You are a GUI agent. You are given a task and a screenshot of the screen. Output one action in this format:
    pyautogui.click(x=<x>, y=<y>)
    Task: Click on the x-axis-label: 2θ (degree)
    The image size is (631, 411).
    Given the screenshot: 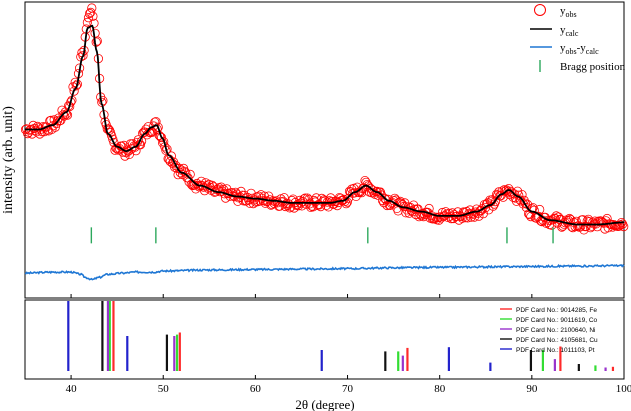 What is the action you would take?
    pyautogui.click(x=324, y=404)
    